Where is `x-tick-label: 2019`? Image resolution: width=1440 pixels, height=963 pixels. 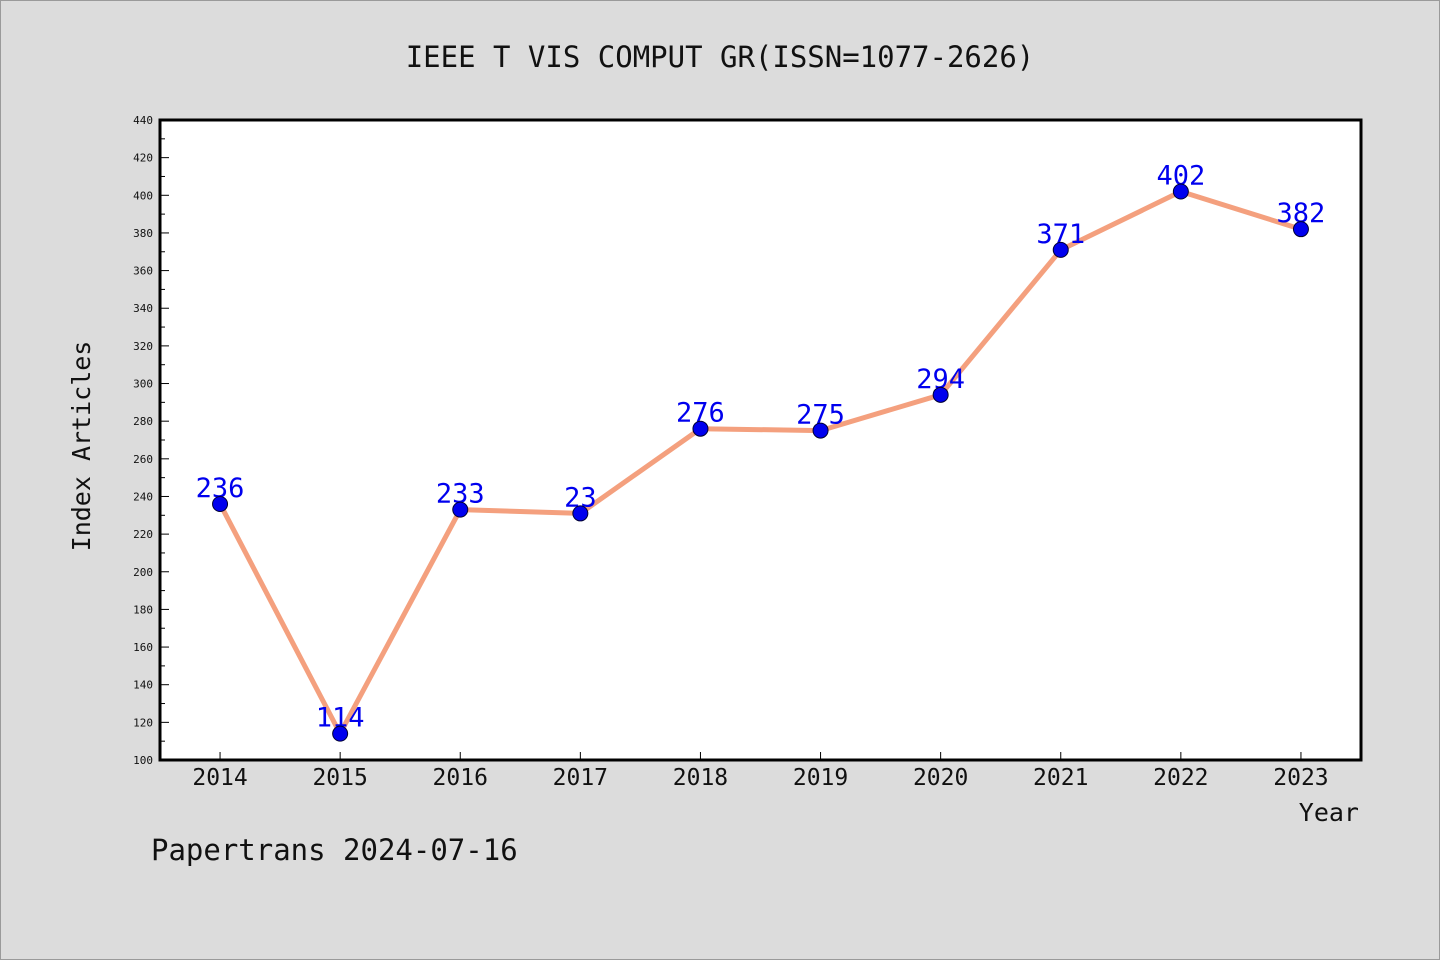 x-tick-label: 2019 is located at coordinates (820, 778).